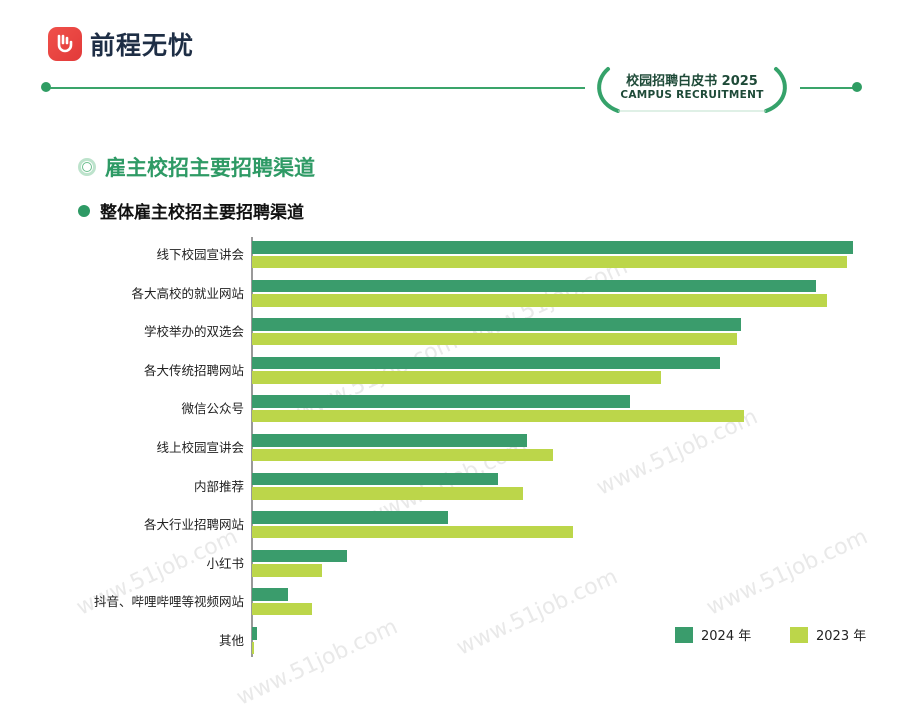 This screenshot has width=900, height=711. I want to click on category-label: 内部推荐, so click(218, 486).